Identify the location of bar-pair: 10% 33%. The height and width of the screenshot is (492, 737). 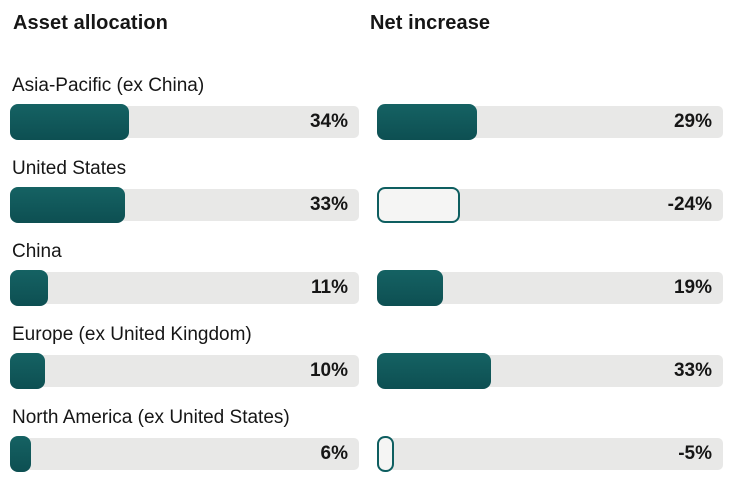
(366, 371).